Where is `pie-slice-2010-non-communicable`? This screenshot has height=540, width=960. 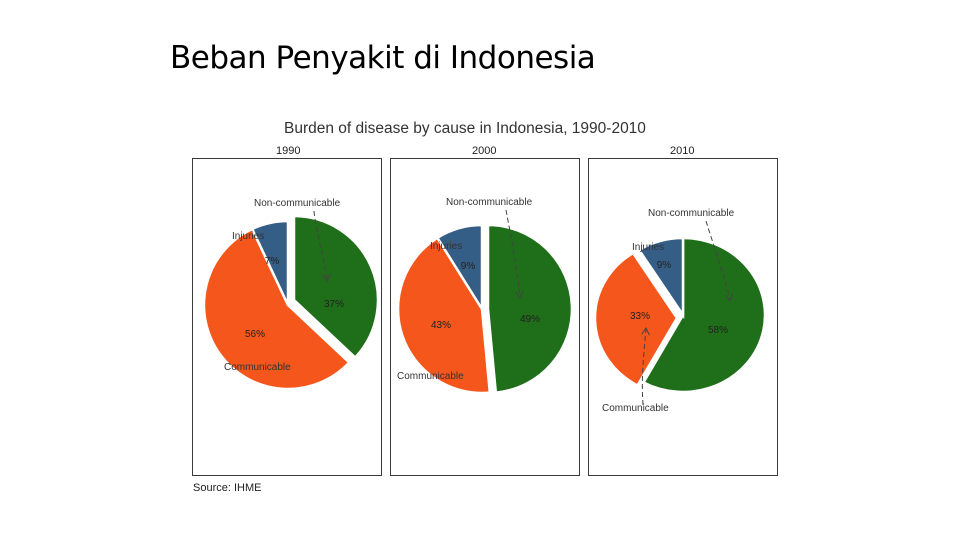
pie-slice-2010-non-communicable is located at coordinates (704, 315).